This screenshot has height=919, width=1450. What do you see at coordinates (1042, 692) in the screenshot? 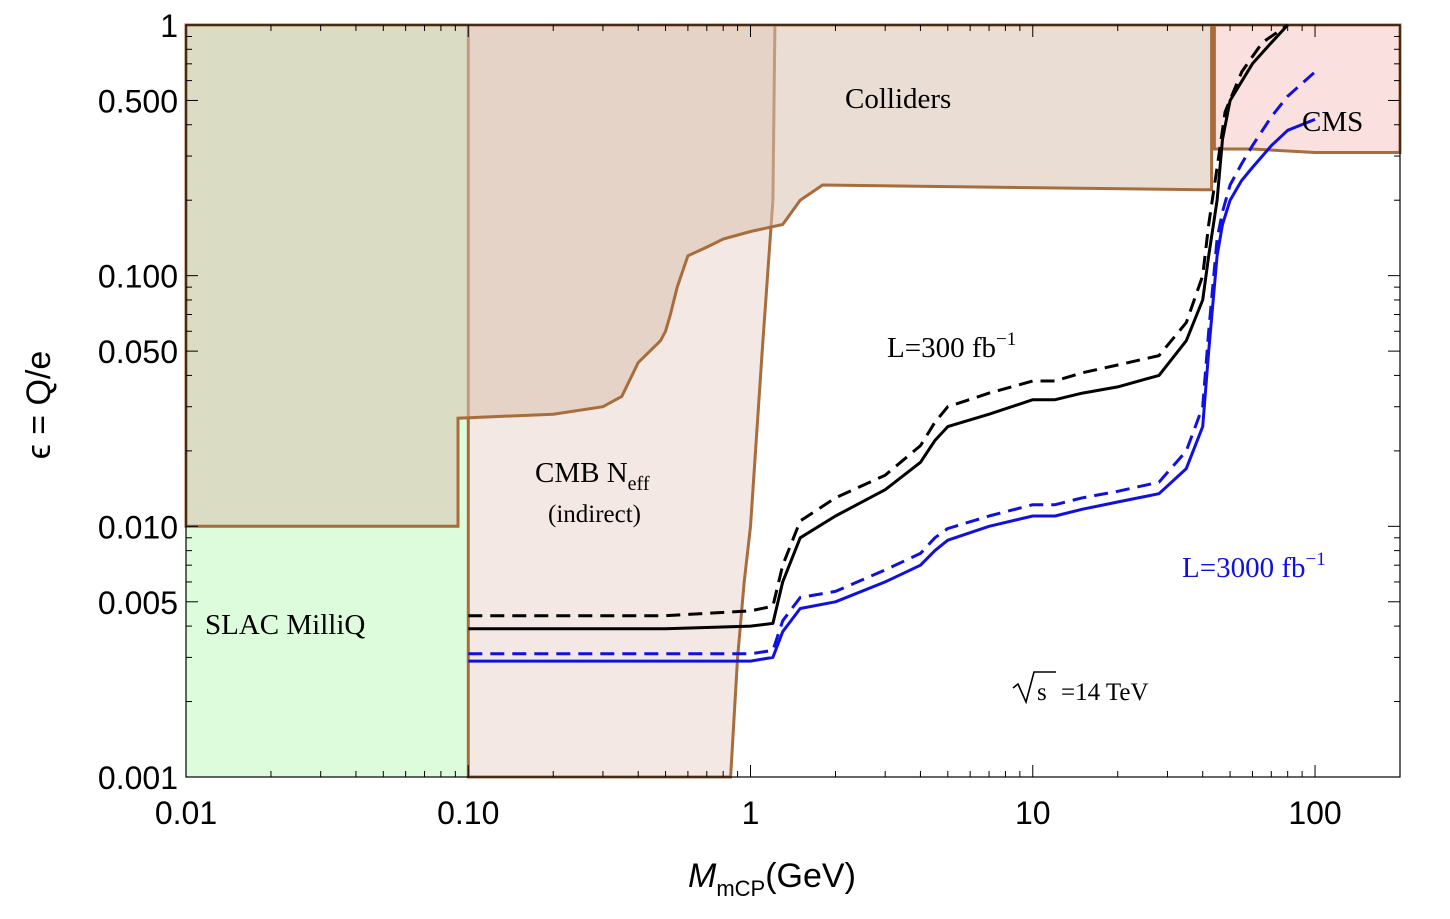
I see `svg-text: s` at bounding box center [1042, 692].